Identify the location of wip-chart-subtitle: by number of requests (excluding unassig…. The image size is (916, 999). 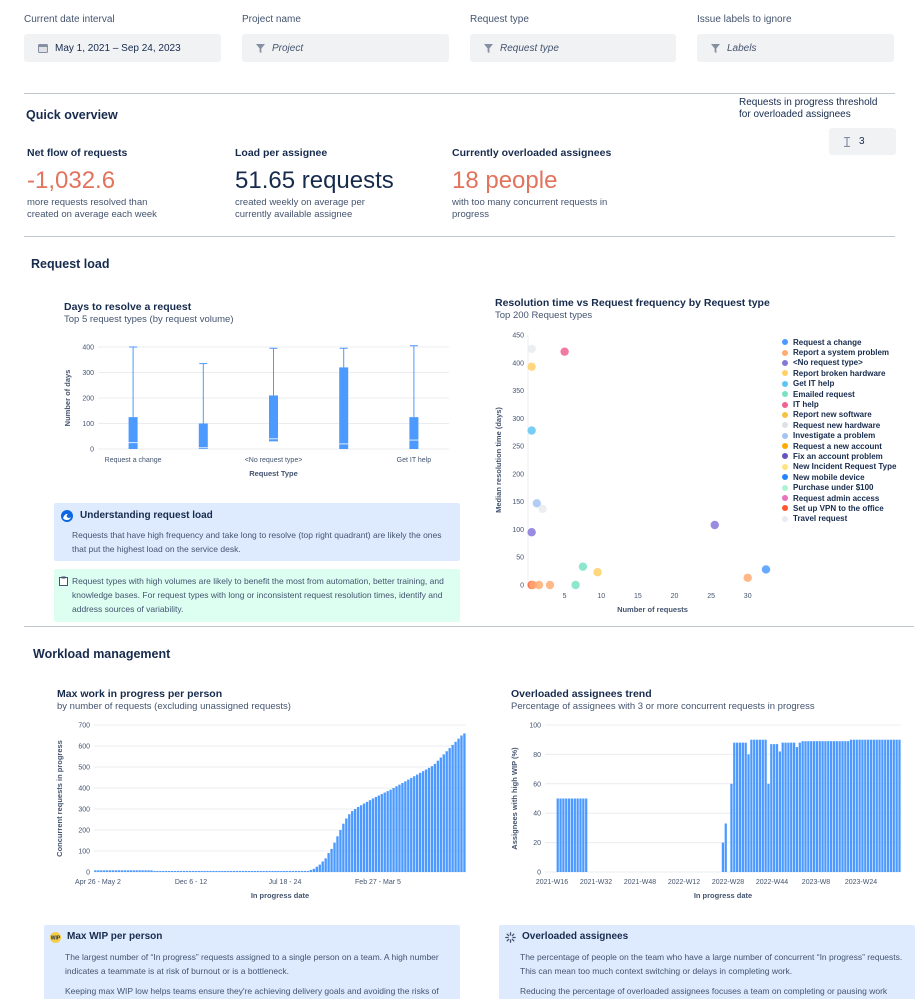
(174, 706).